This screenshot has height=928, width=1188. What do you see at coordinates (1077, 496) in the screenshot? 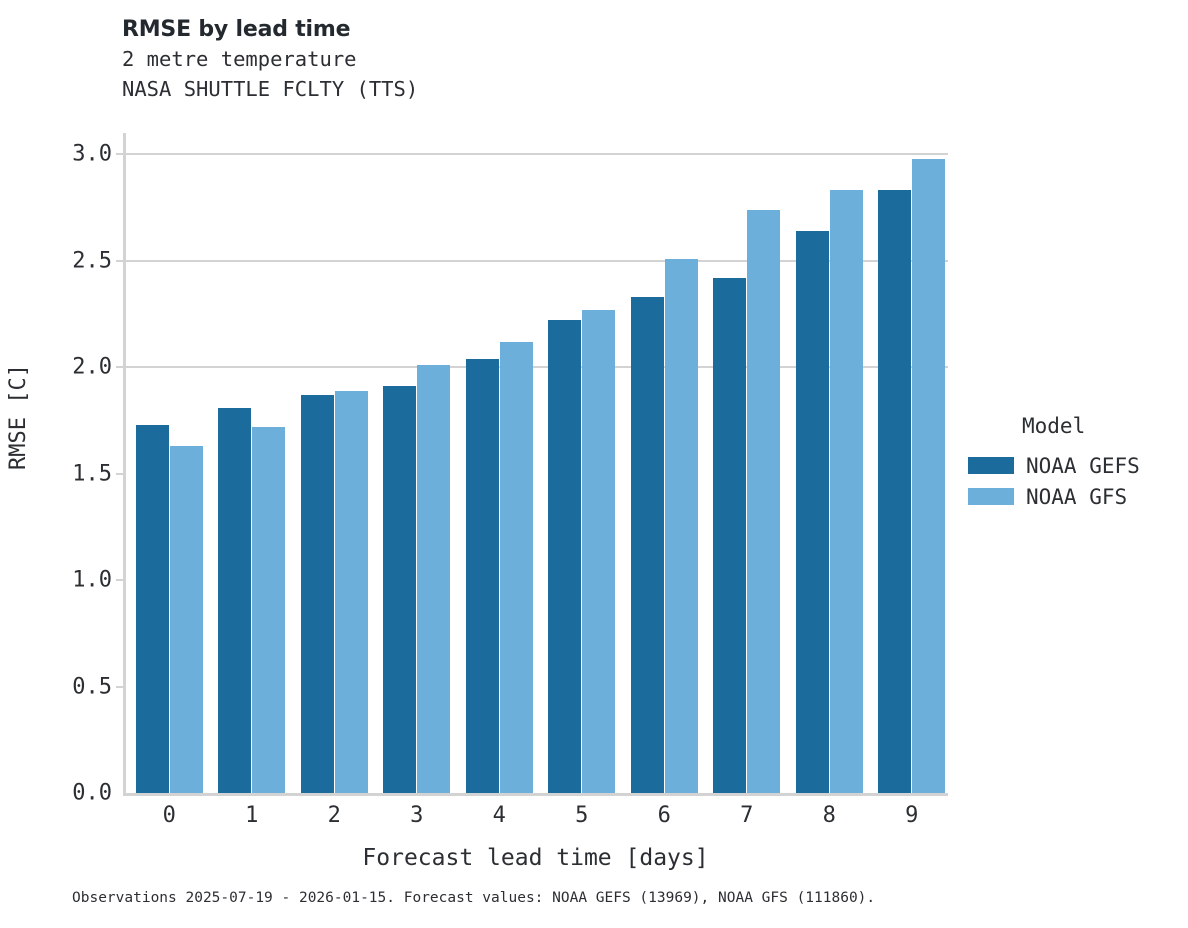
I see `legend-item-label: NOAA GFS` at bounding box center [1077, 496].